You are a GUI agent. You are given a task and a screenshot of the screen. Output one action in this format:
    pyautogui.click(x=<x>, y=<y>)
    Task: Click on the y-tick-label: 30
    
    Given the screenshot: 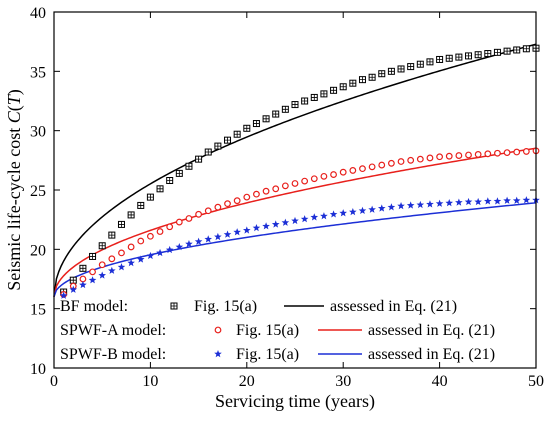 What is the action you would take?
    pyautogui.click(x=38, y=132)
    